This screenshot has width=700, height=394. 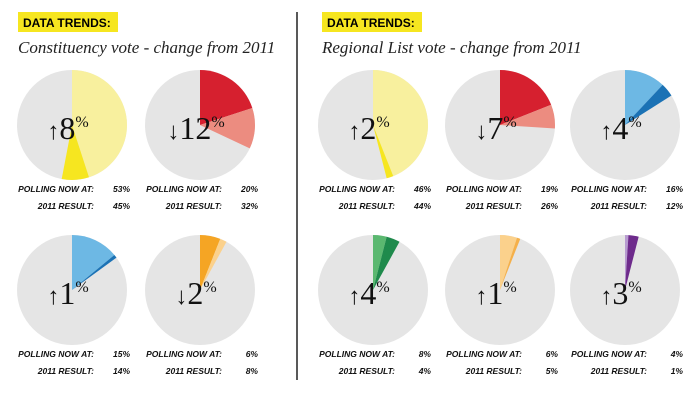 I want to click on change-label: ↓2%, so click(x=195, y=293).